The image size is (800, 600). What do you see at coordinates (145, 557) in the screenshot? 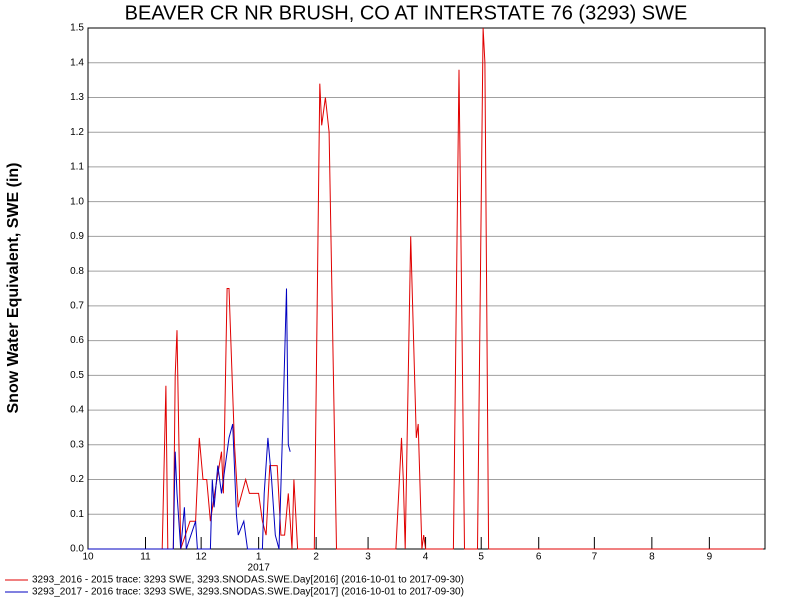
I see `x-tick-label: 11` at bounding box center [145, 557].